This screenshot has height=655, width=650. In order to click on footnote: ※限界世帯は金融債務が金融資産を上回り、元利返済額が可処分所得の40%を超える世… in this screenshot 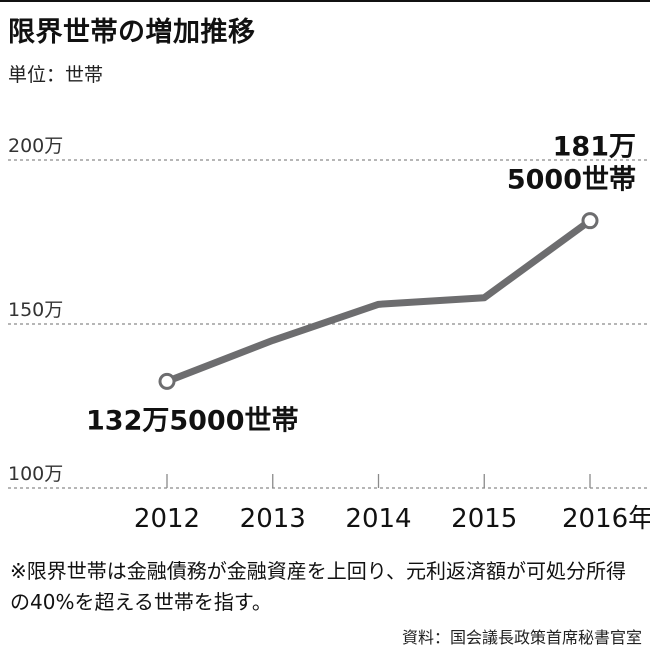, I will do `click(318, 586)`.